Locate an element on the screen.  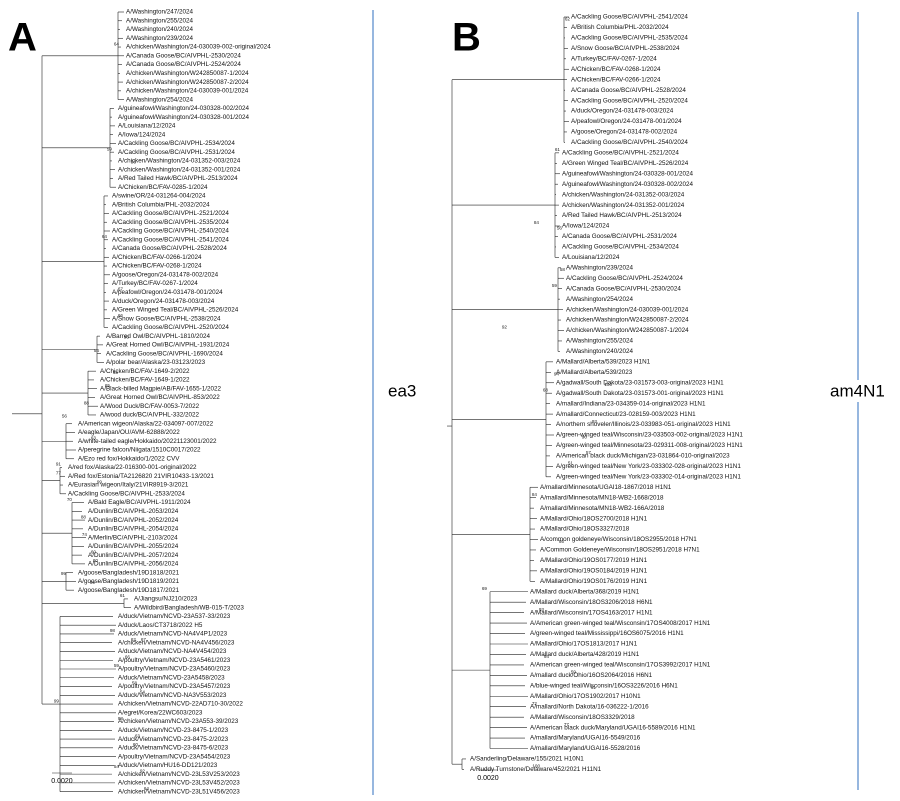
leaf-label: A/Dunlin/BC/AIVPHL-2052/2024 is located at coordinates (133, 520).